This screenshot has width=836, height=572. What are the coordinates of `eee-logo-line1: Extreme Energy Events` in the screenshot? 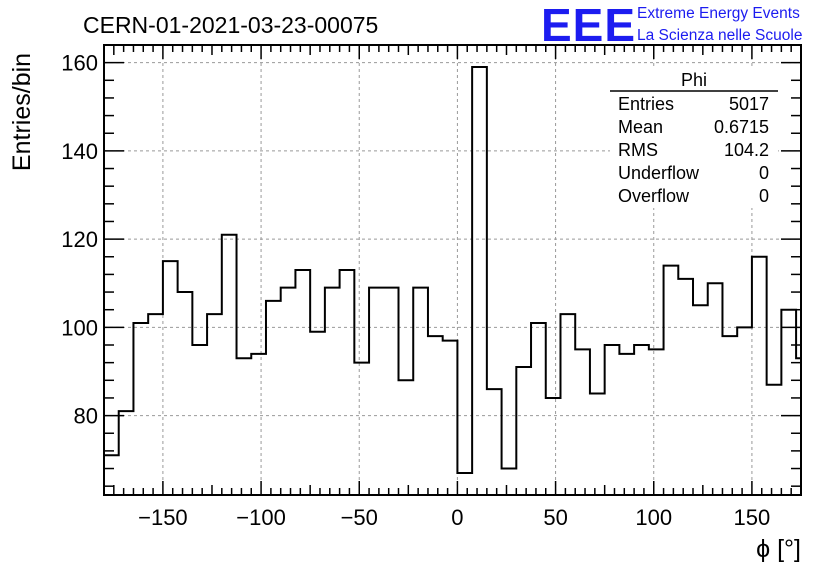 It's located at (718, 13).